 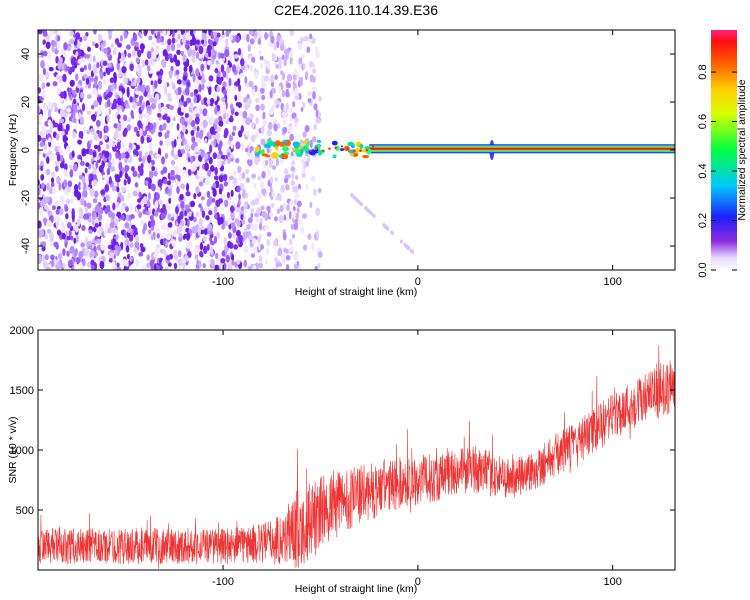 I want to click on y-tick-label: 500, so click(x=25, y=511).